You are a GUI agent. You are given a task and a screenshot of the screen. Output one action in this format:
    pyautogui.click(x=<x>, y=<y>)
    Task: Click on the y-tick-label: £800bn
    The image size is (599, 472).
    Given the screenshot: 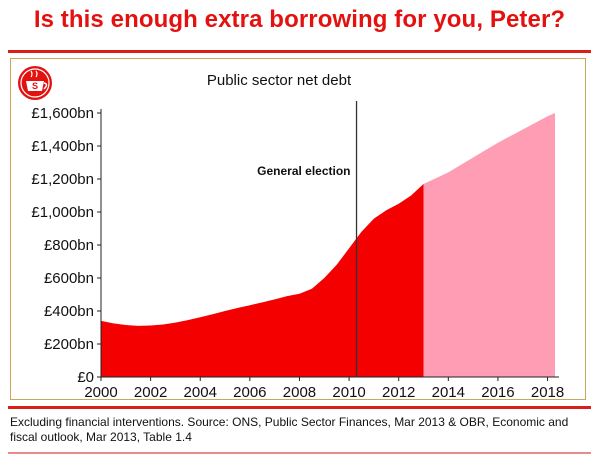 What is the action you would take?
    pyautogui.click(x=69, y=245)
    